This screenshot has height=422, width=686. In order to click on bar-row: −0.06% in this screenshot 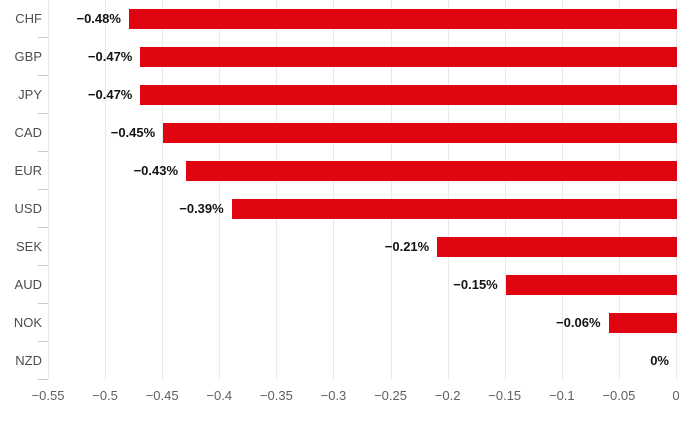, I will do `click(363, 323)`.